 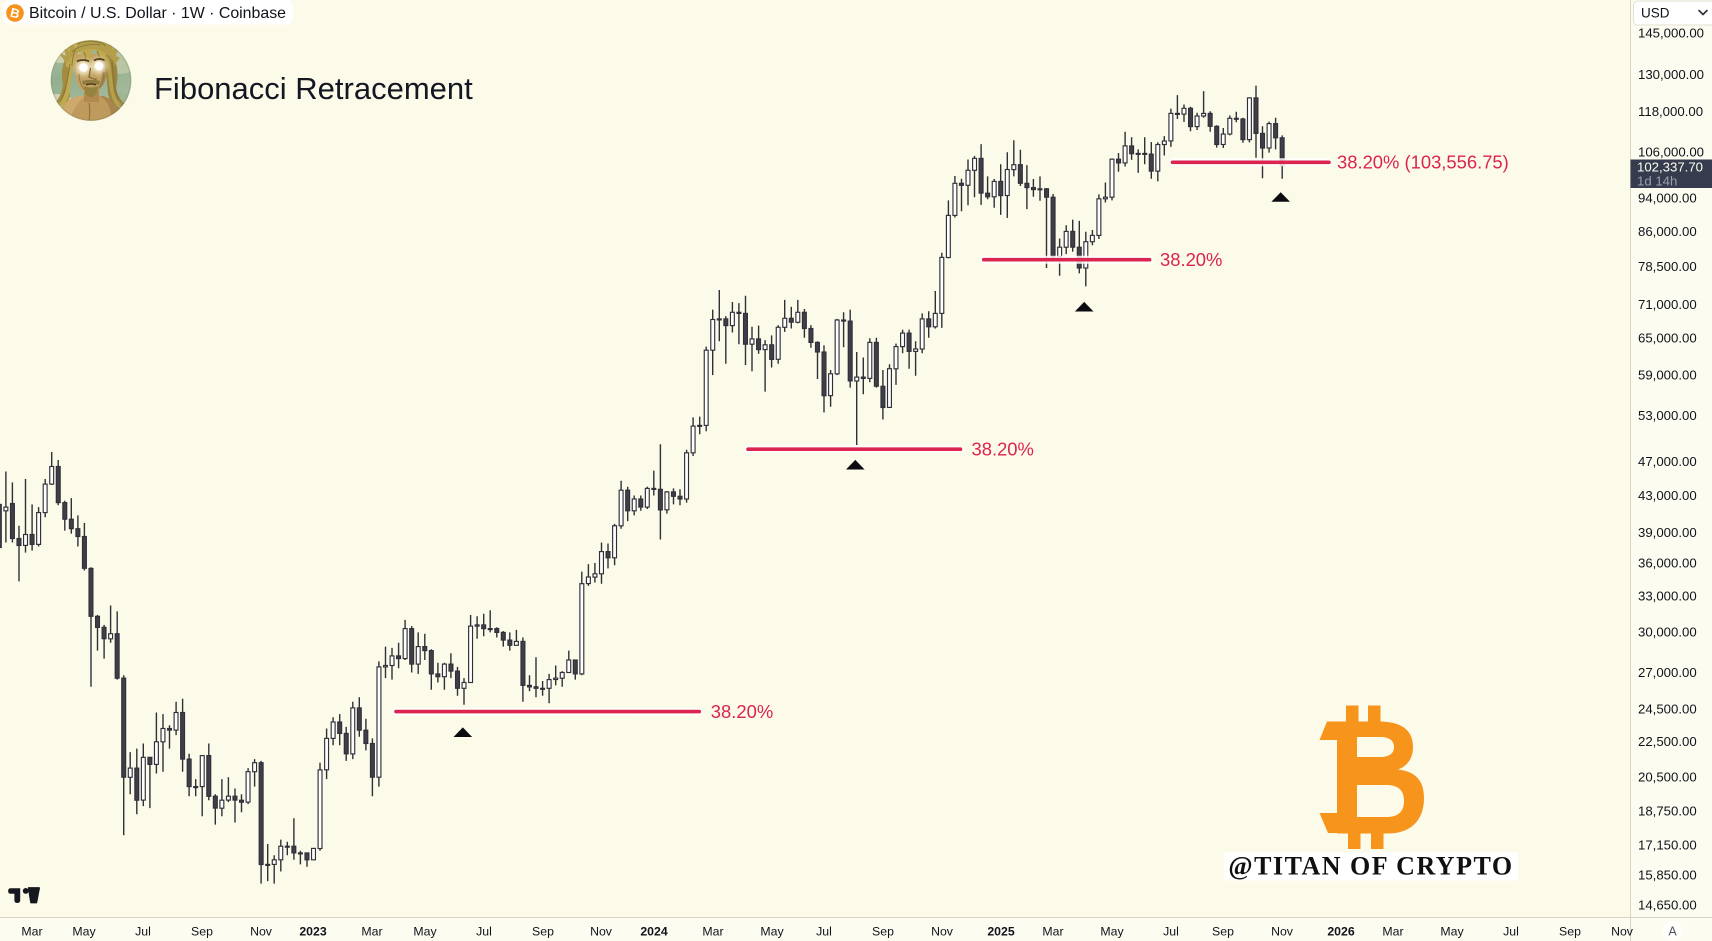 What do you see at coordinates (1671, 152) in the screenshot?
I see `svg-text: 106,000.00` at bounding box center [1671, 152].